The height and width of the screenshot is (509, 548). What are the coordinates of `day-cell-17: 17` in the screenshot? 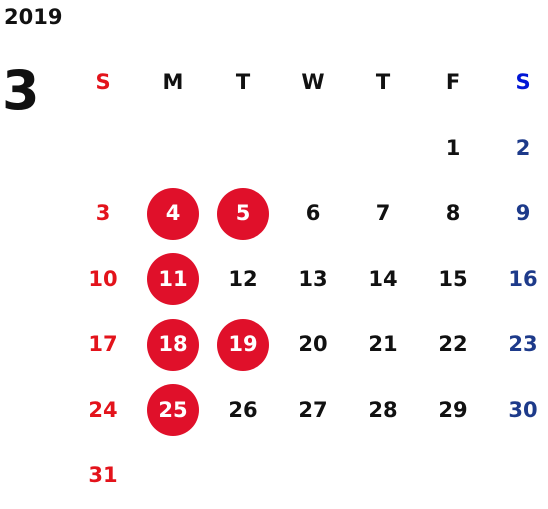 It's located at (103, 345).